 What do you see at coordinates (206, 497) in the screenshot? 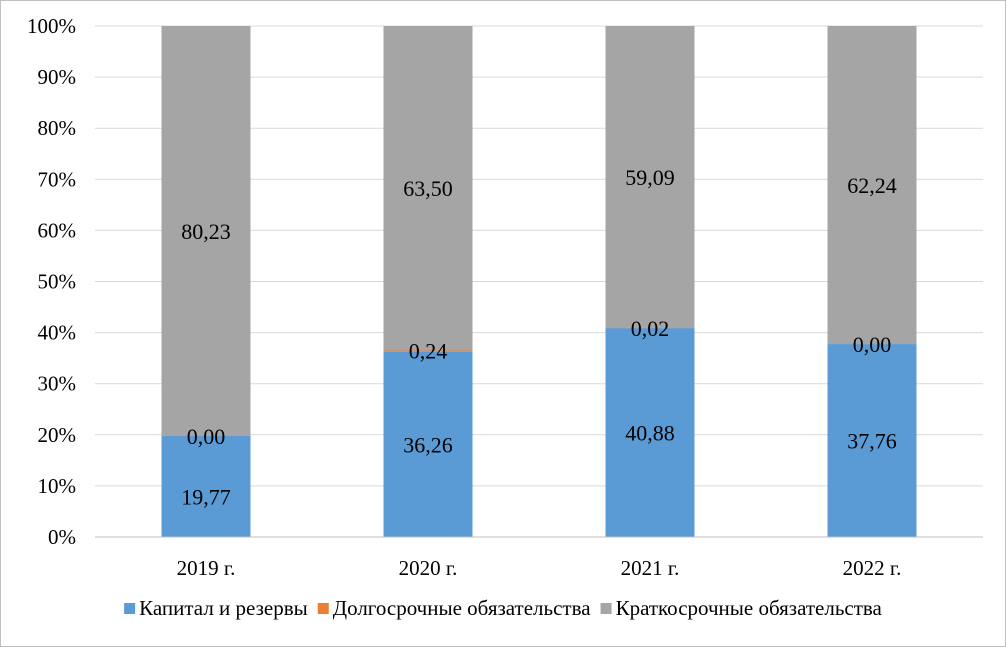
I see `data-label: 19,77` at bounding box center [206, 497].